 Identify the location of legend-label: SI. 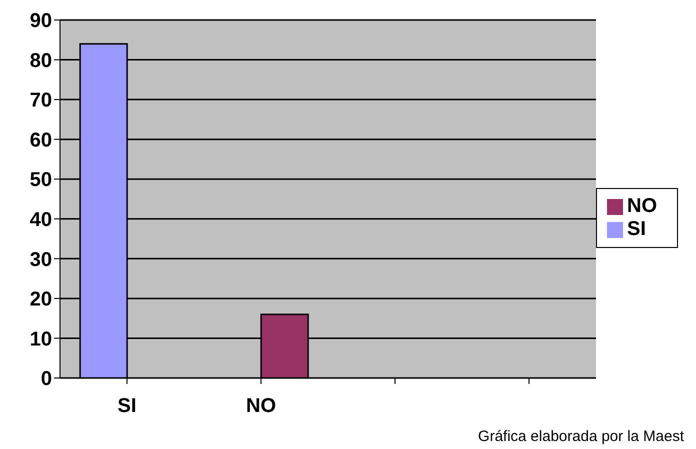
(636, 229).